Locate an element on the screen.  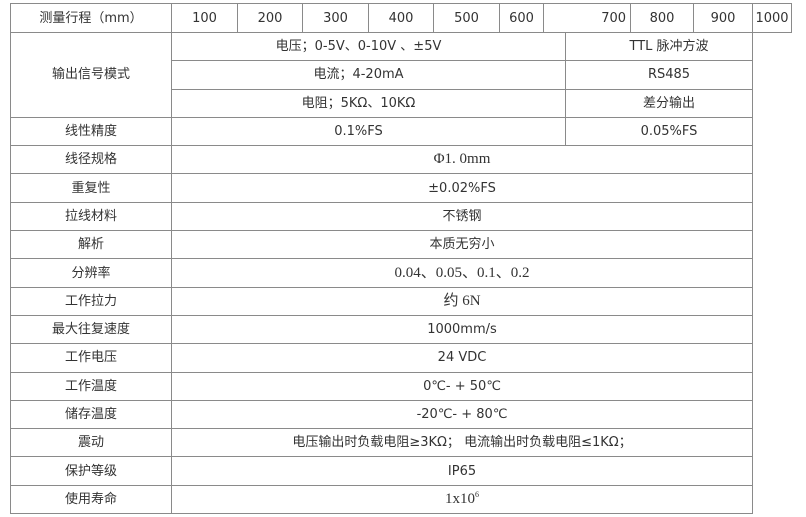
spec-label: 分辨率 is located at coordinates (91, 273).